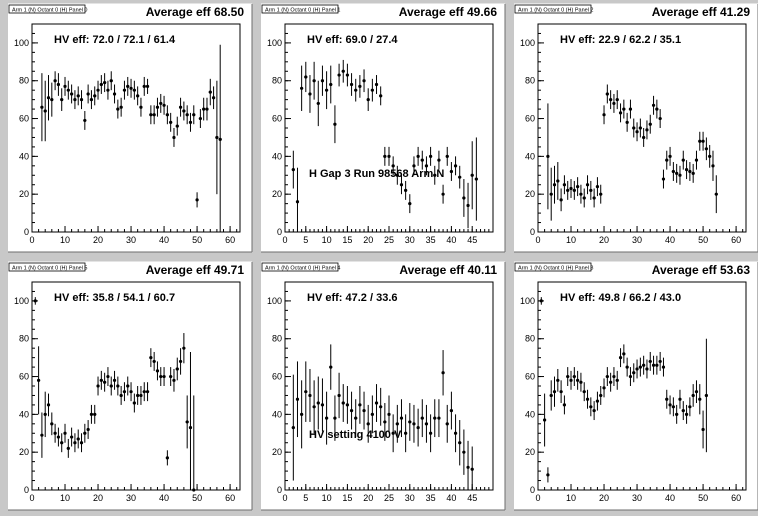  What do you see at coordinates (553, 9) in the screenshot?
I see `panel-title-box` at bounding box center [553, 9].